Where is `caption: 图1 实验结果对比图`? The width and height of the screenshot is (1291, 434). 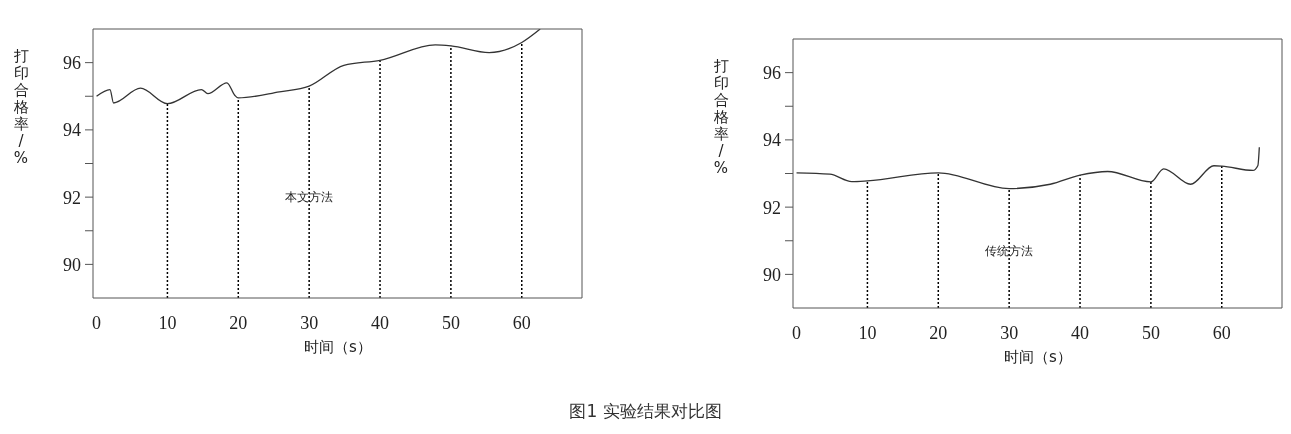 caption: 图1 实验结果对比图 is located at coordinates (645, 411).